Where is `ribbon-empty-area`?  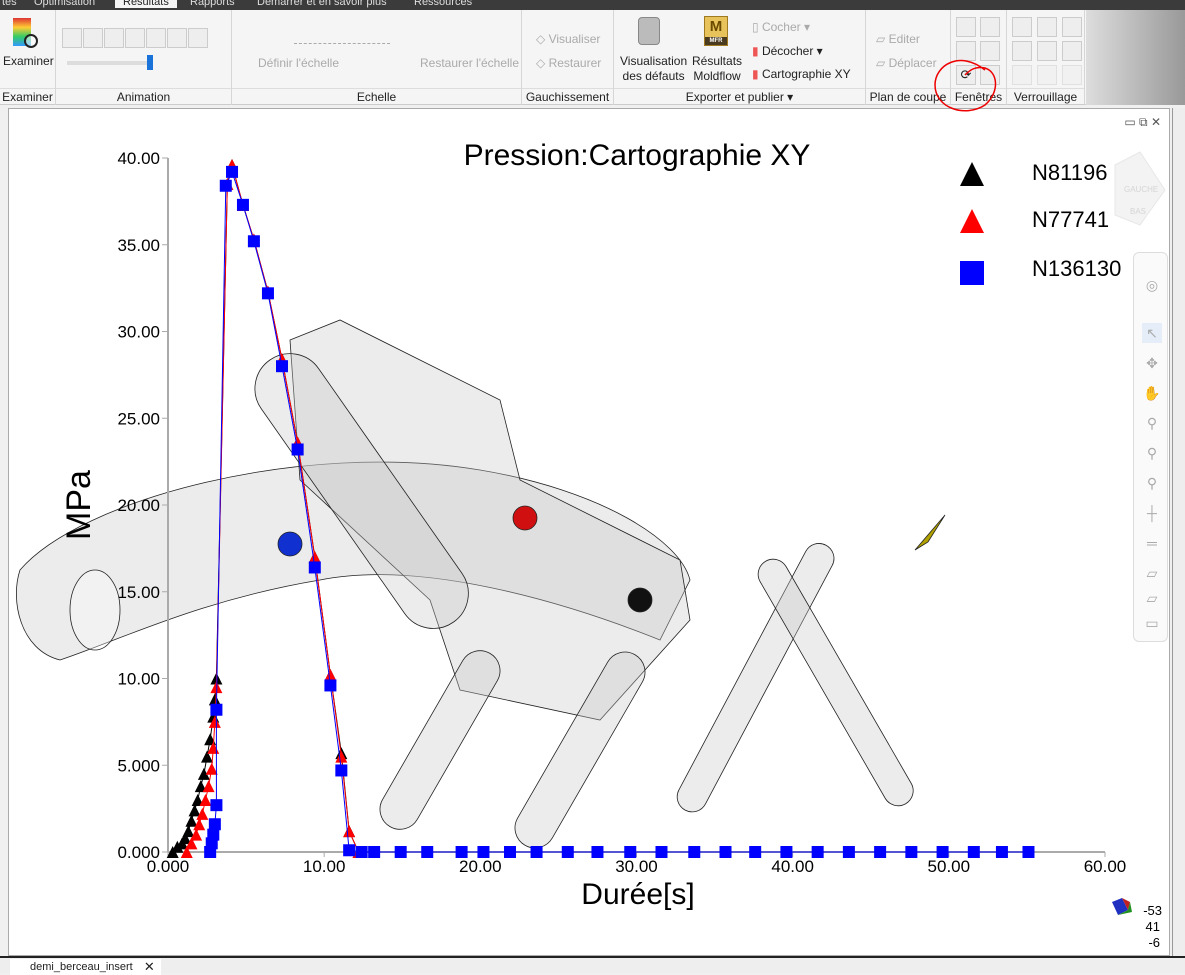
ribbon-empty-area is located at coordinates (1135, 57).